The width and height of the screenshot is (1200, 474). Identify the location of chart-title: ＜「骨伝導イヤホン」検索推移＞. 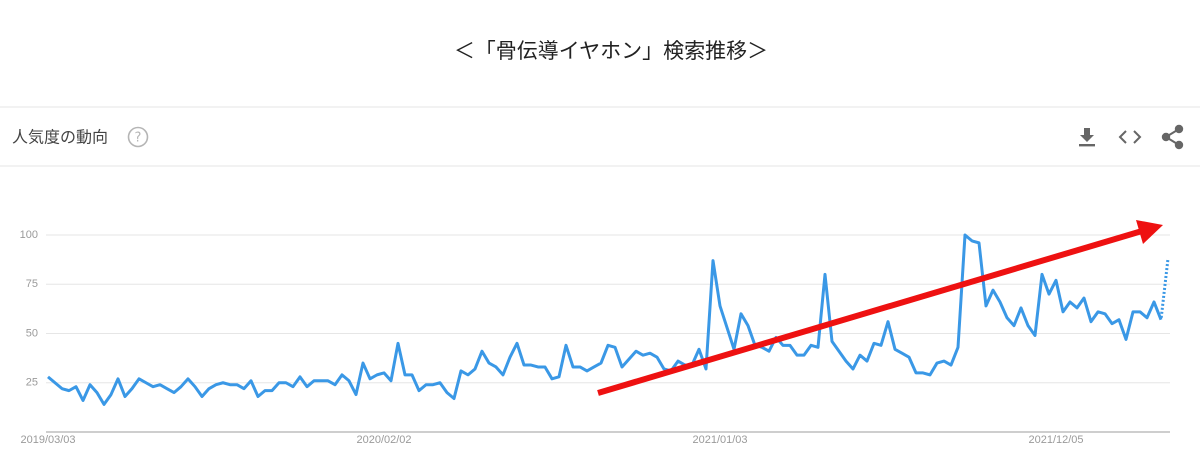
(611, 51).